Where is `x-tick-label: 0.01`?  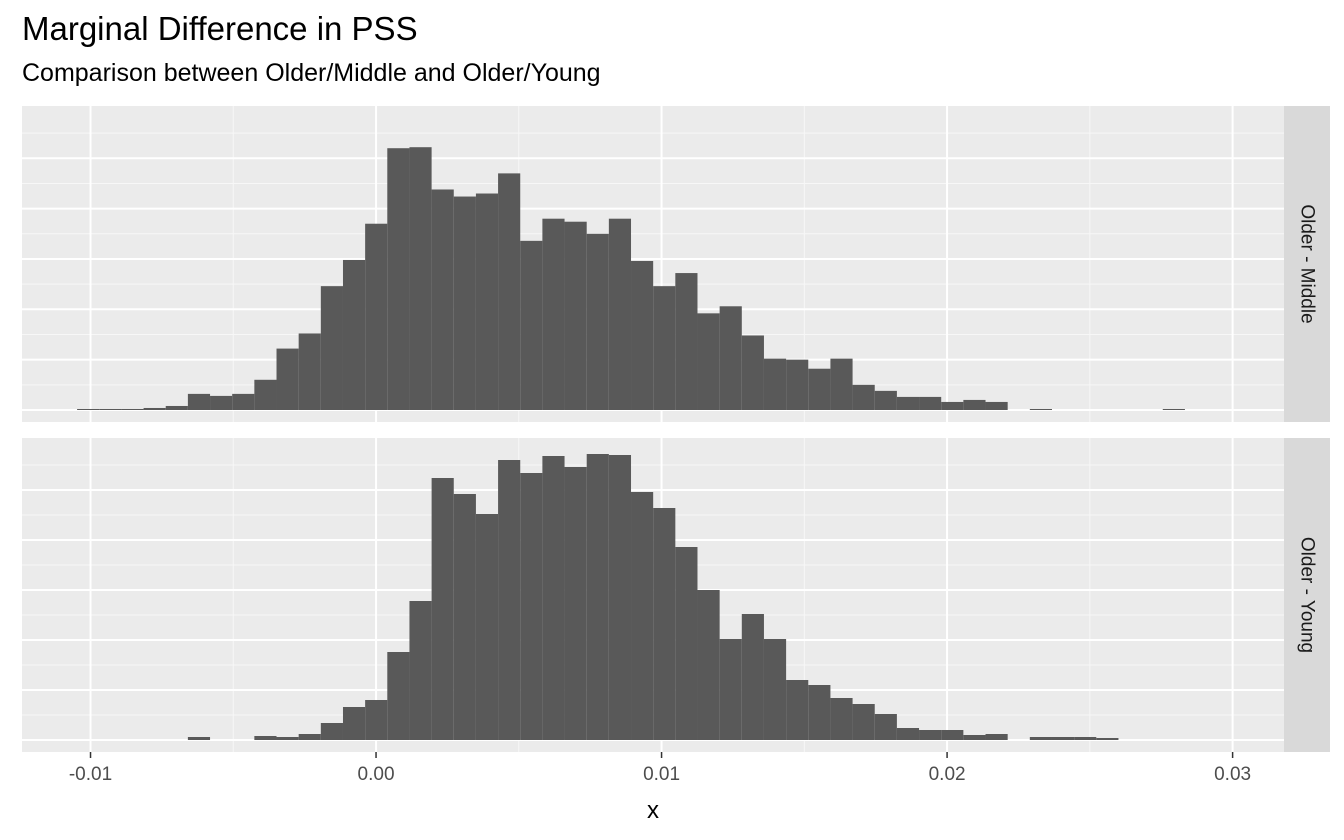 x-tick-label: 0.01 is located at coordinates (661, 774).